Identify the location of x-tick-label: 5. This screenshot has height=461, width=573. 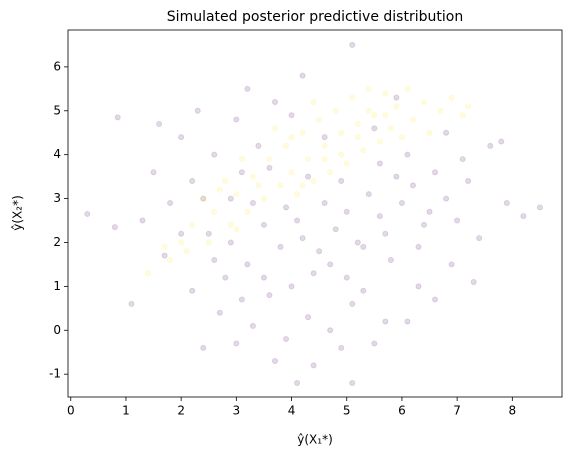
(347, 411).